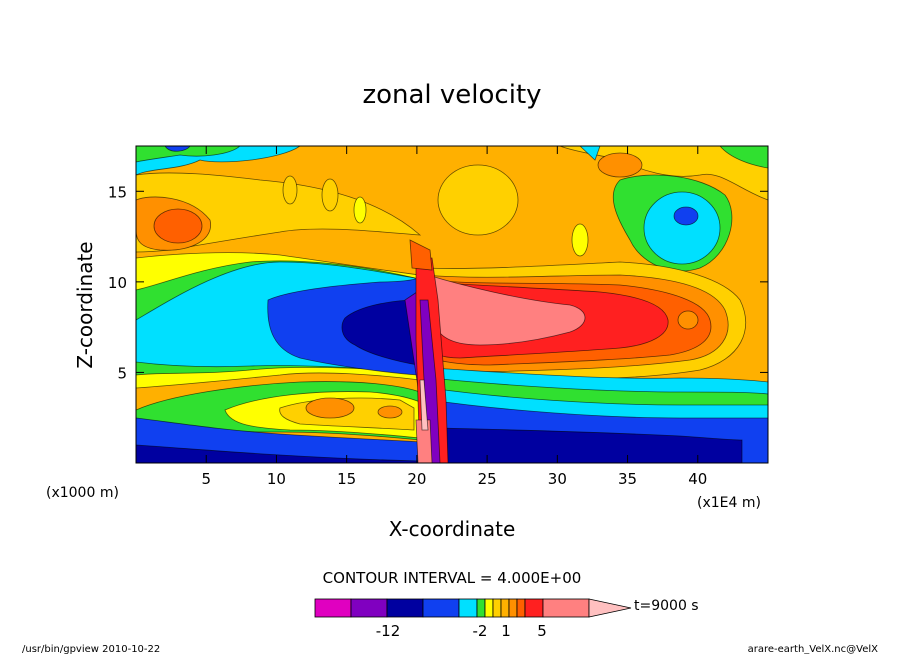  I want to click on y-axis-label: Z-coordinate, so click(85, 304).